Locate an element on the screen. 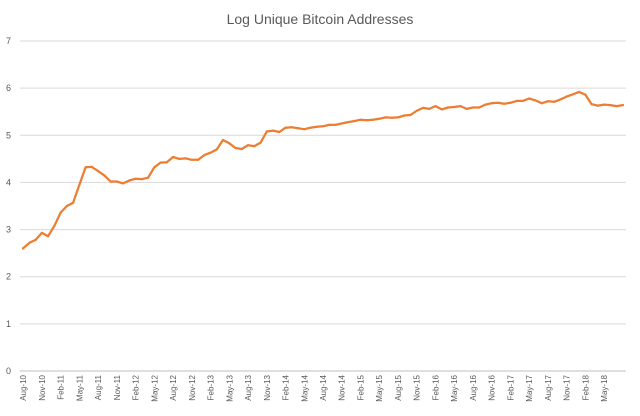 This screenshot has height=416, width=640. x-tick-label: Feb-16 is located at coordinates (435, 387).